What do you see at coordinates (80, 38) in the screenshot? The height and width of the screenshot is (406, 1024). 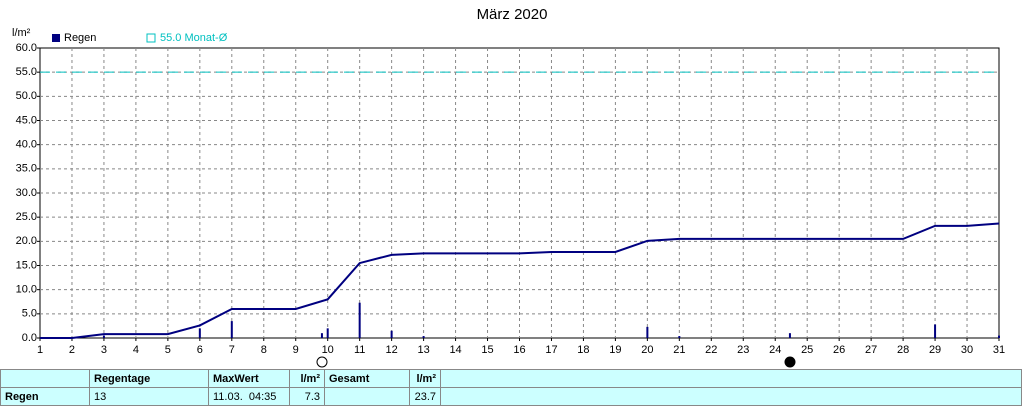 I see `legend-label: Regen` at bounding box center [80, 38].